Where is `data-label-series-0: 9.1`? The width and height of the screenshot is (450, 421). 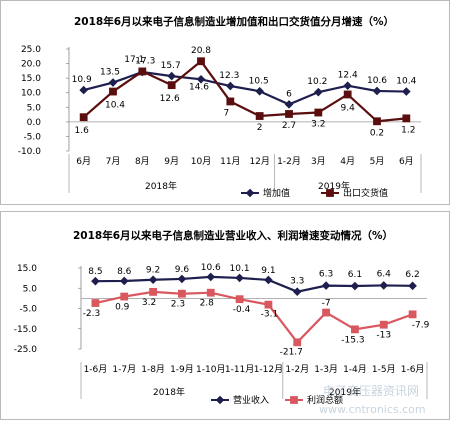
data-label-series-0: 9.1 is located at coordinates (268, 271).